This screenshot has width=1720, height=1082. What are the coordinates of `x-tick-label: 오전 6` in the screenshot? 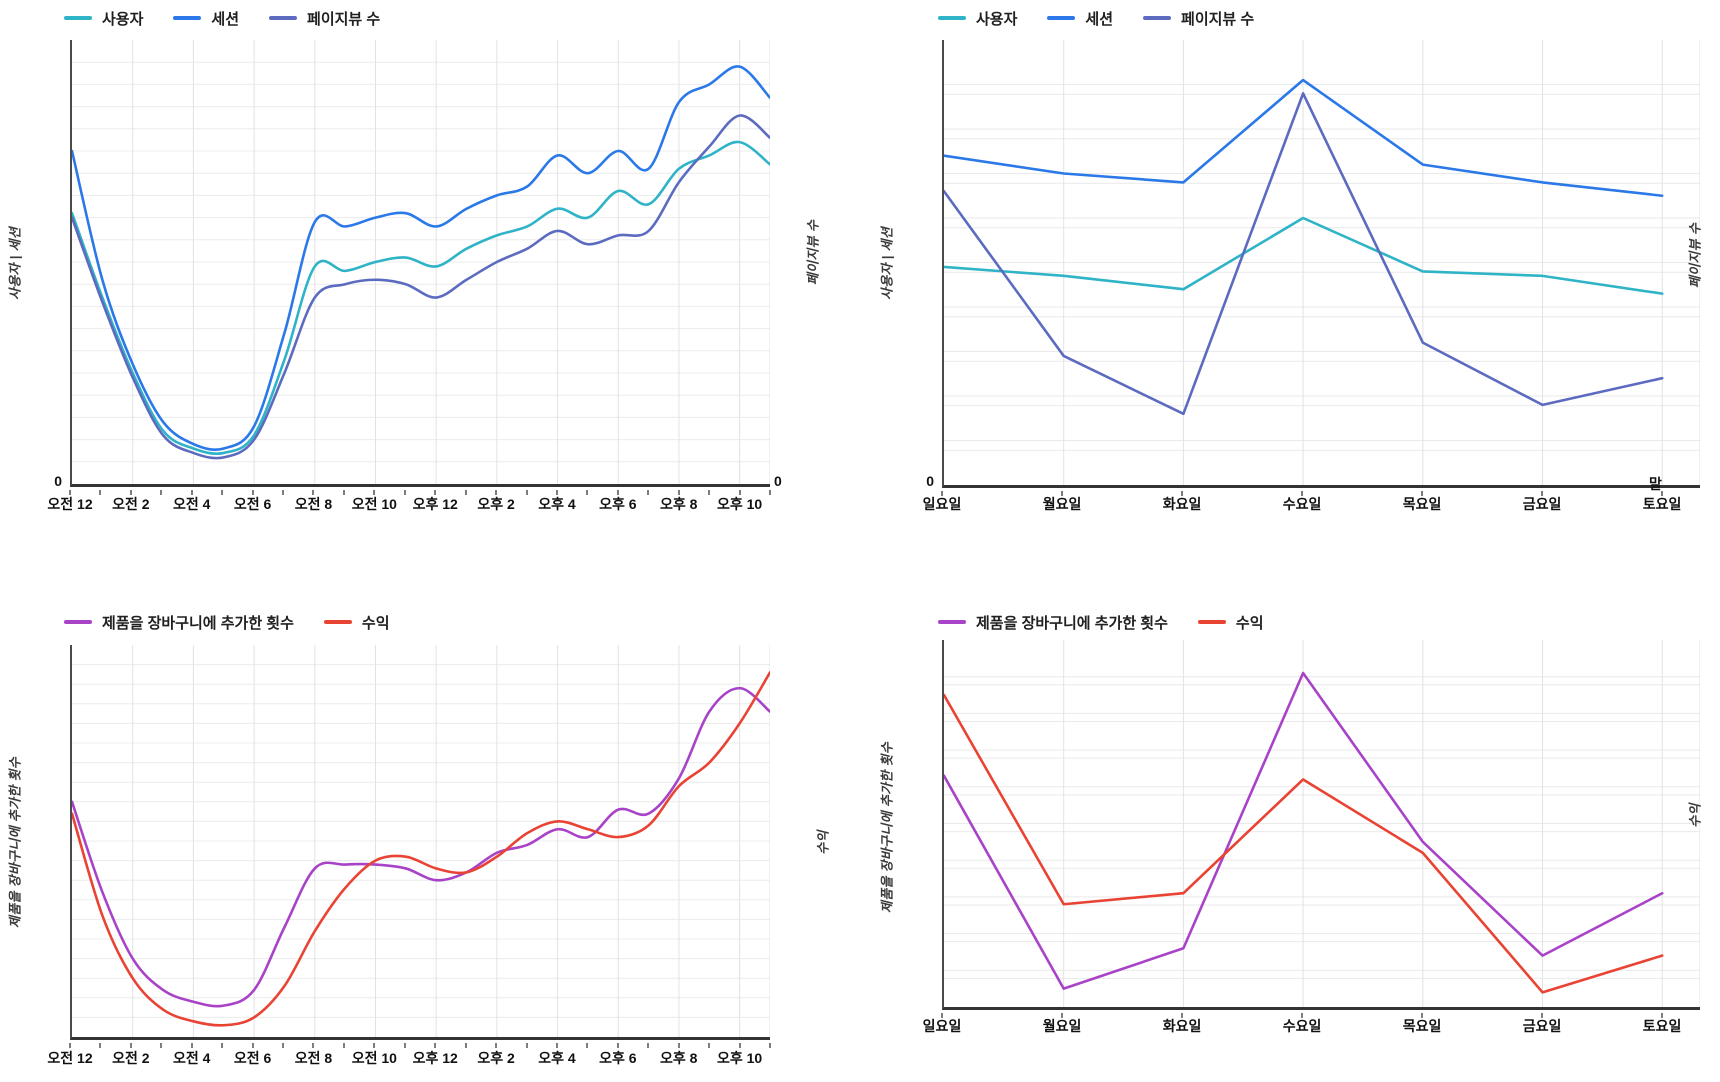 It's located at (252, 1058).